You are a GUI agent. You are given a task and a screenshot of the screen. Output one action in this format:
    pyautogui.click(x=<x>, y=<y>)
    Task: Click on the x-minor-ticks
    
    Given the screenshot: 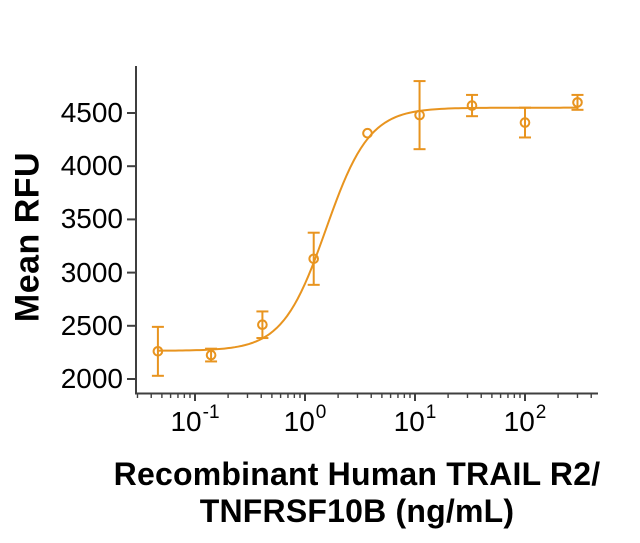 What is the action you would take?
    pyautogui.click(x=364, y=395)
    